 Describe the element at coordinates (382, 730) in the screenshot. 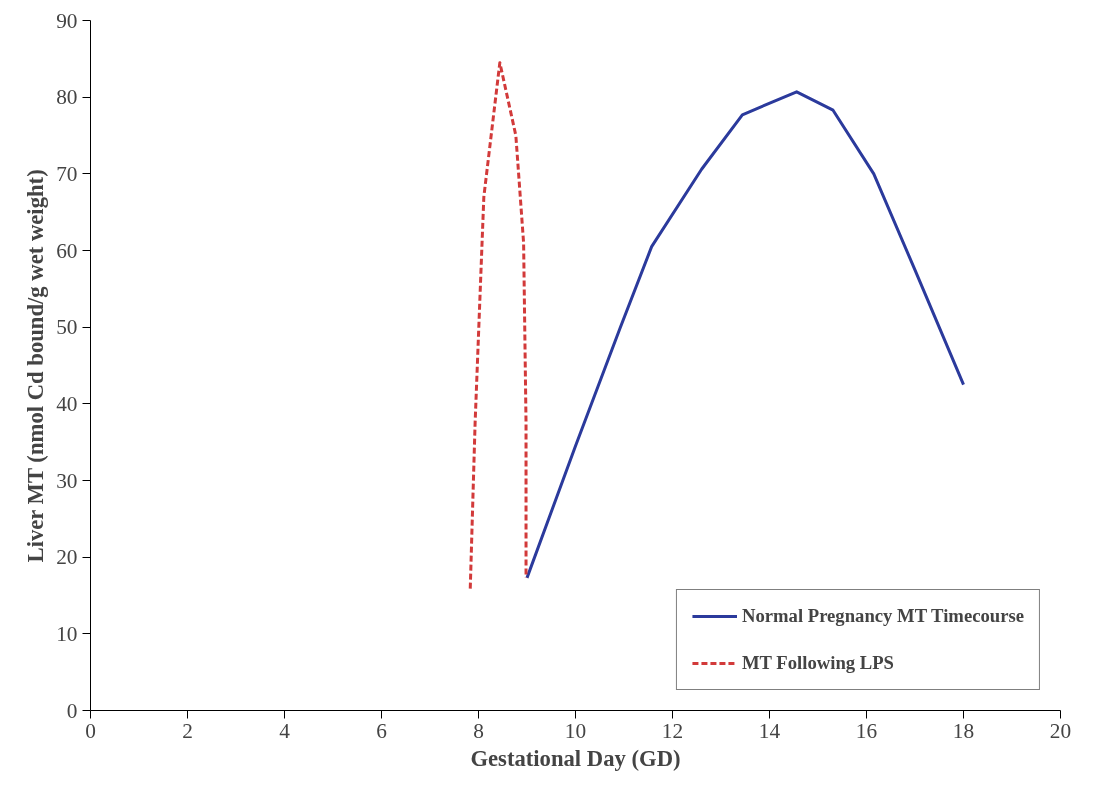

I see `x-tick-label: 6` at that location.